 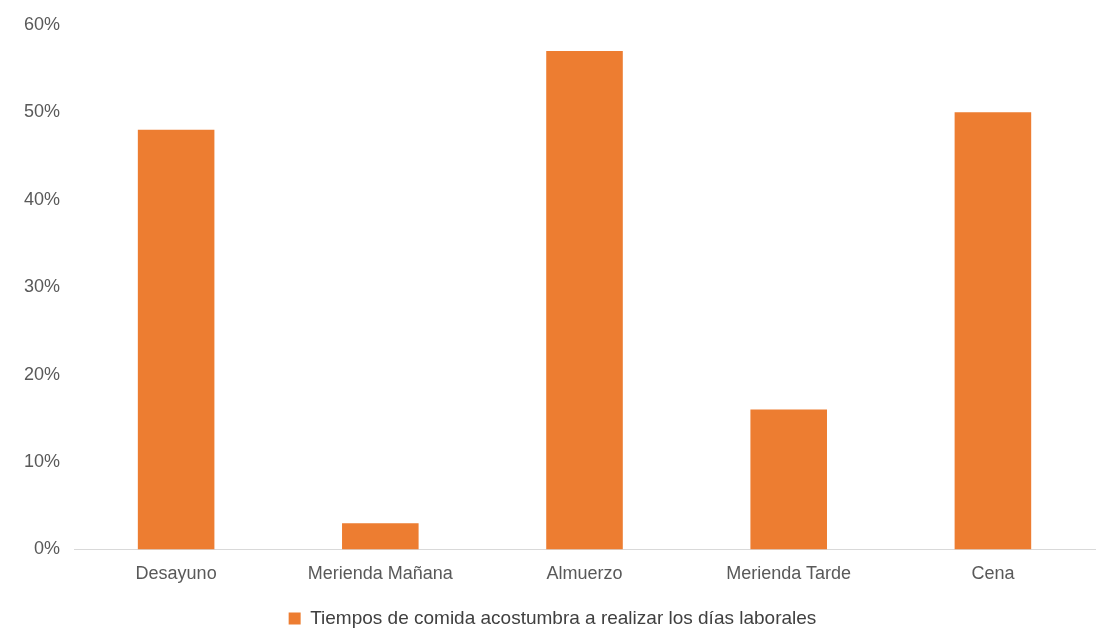 What do you see at coordinates (176, 573) in the screenshot?
I see `x-tick-label: Desayuno` at bounding box center [176, 573].